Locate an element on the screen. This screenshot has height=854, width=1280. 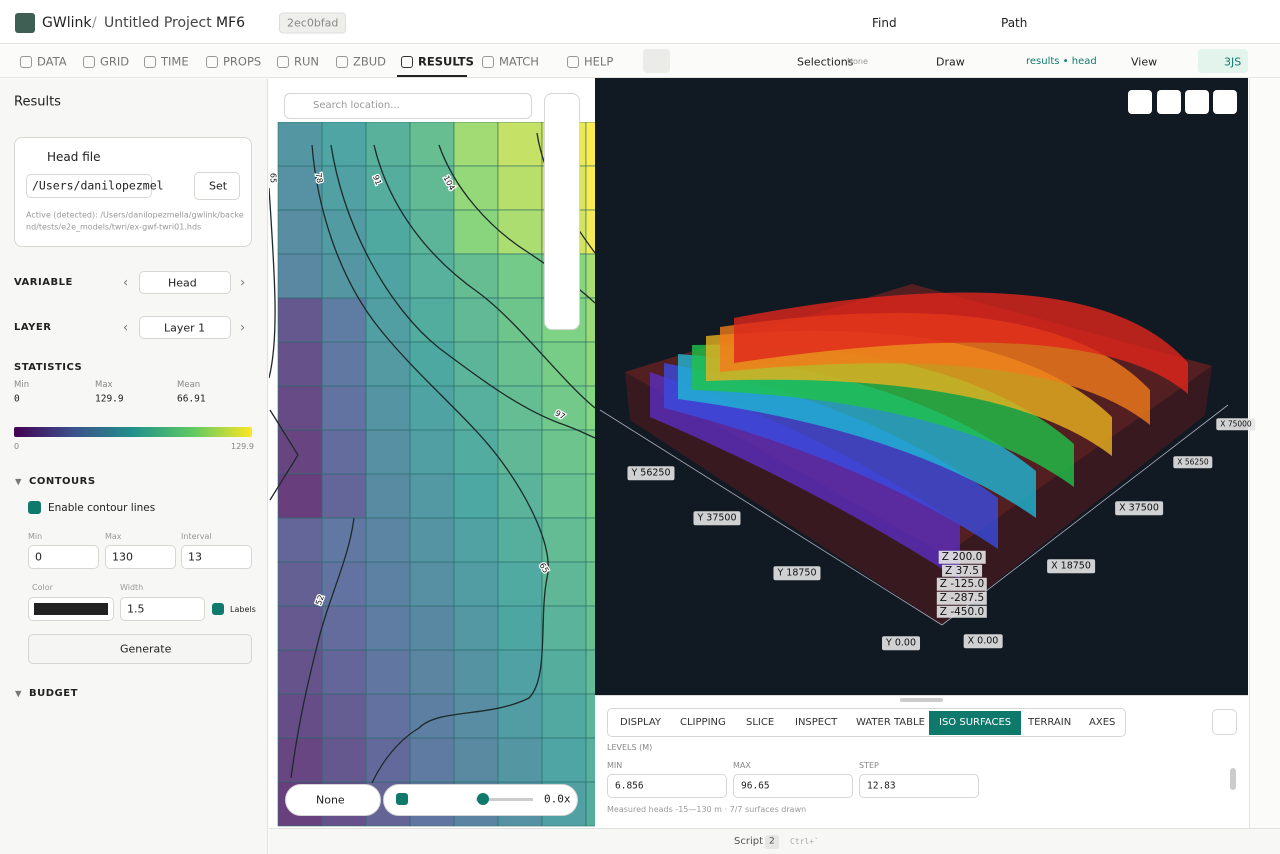
field-value: 1.5 is located at coordinates (136, 609).